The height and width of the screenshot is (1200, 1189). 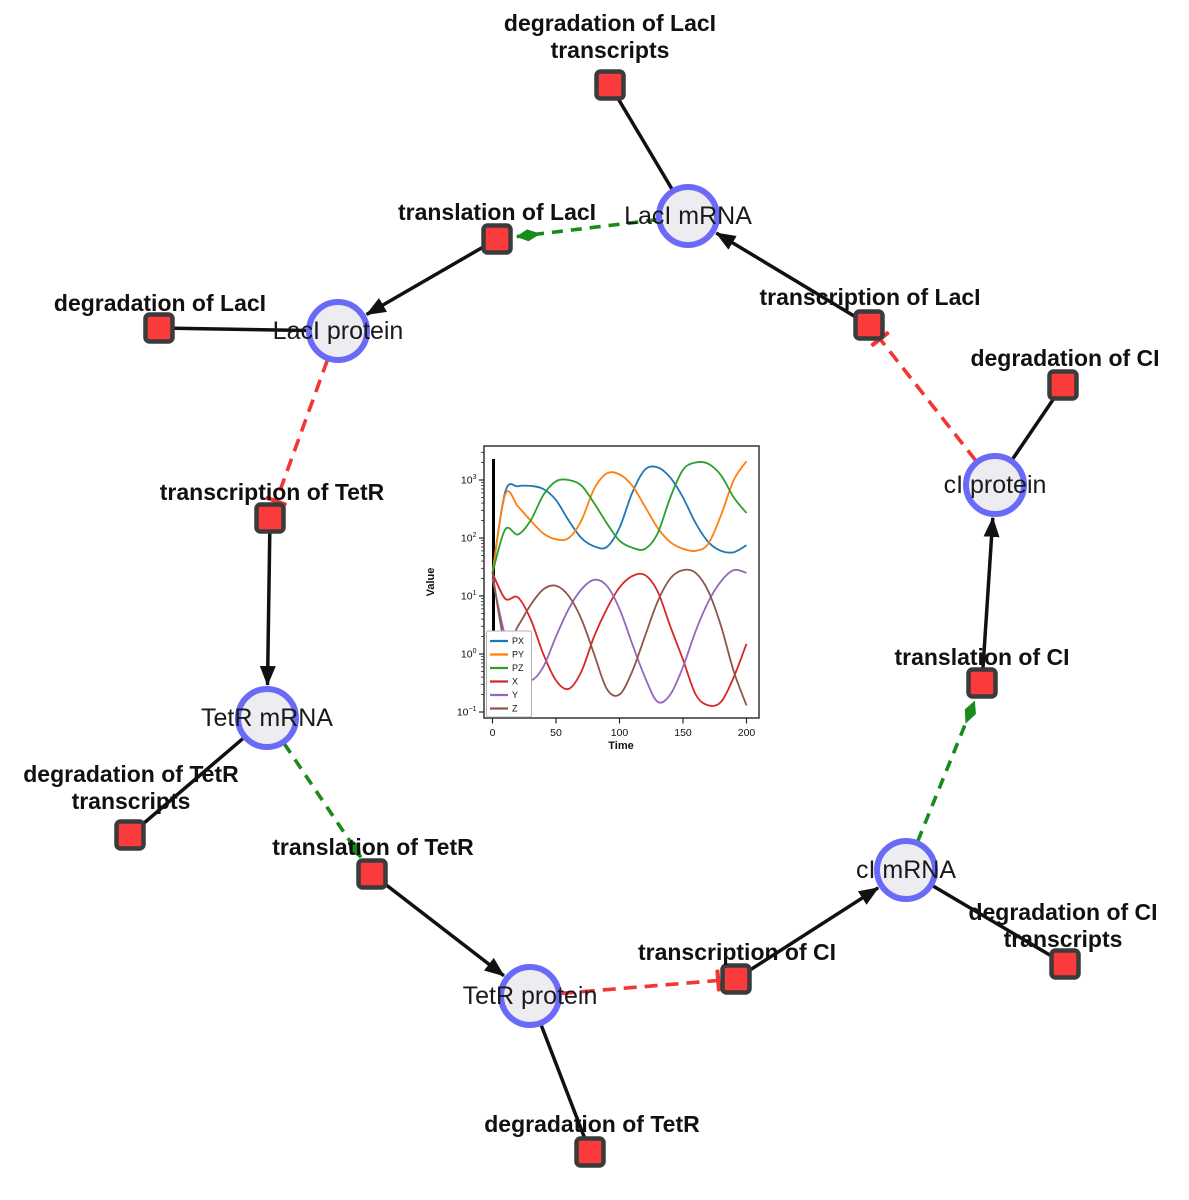 I want to click on chart-series-PZ, so click(x=619, y=517).